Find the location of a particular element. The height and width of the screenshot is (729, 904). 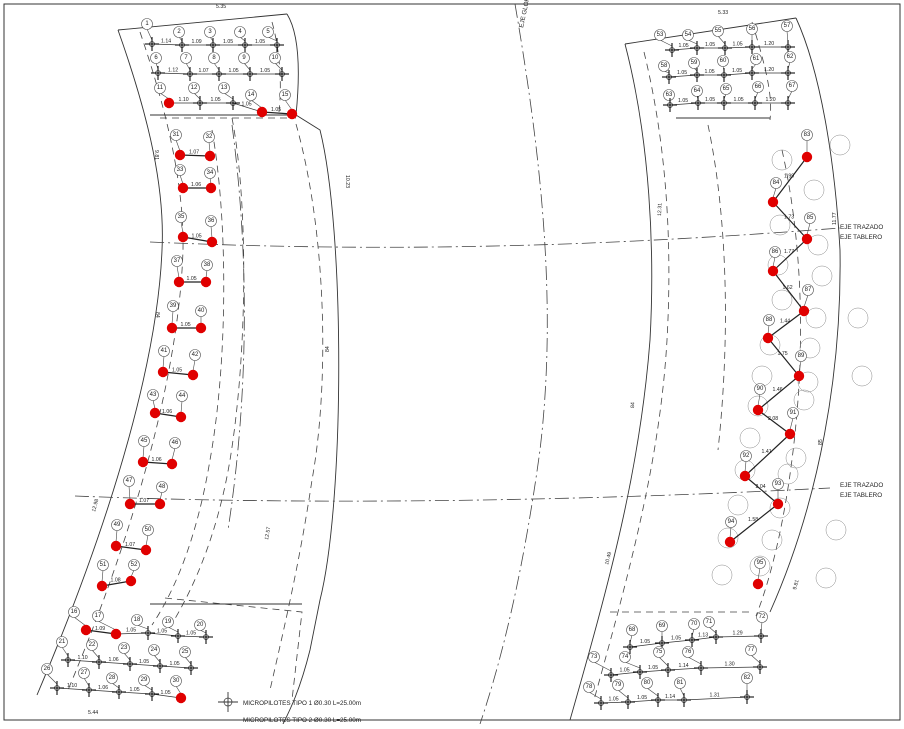

pile-number-label: 26 is located at coordinates (47, 669).